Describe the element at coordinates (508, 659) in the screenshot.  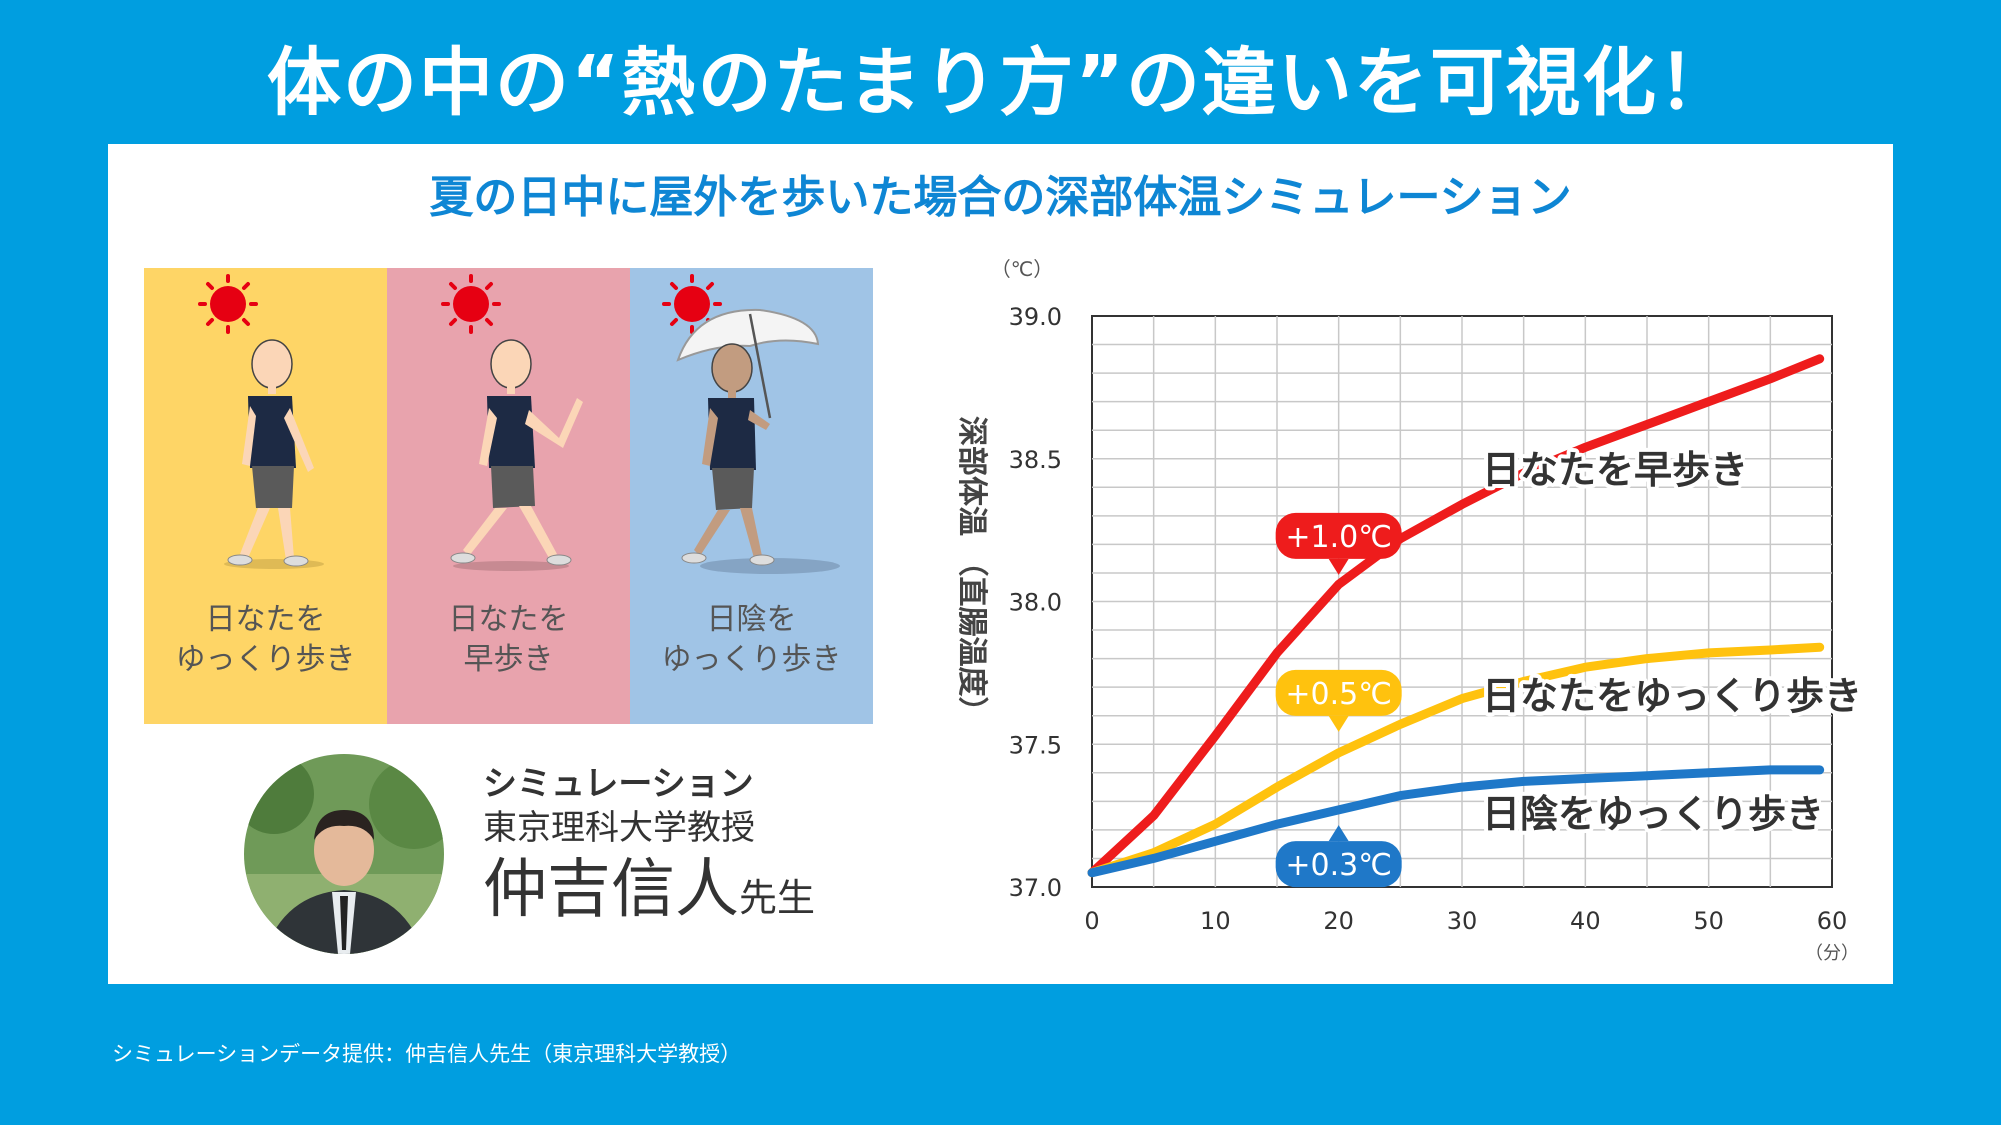
I see `caption-line2: 早歩き` at that location.